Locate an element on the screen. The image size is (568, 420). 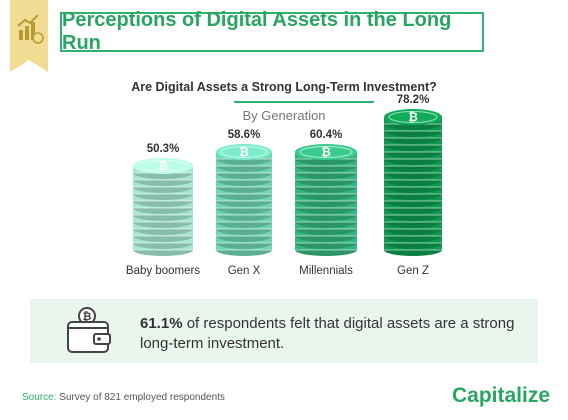
source-label: Source: is located at coordinates (39, 397).